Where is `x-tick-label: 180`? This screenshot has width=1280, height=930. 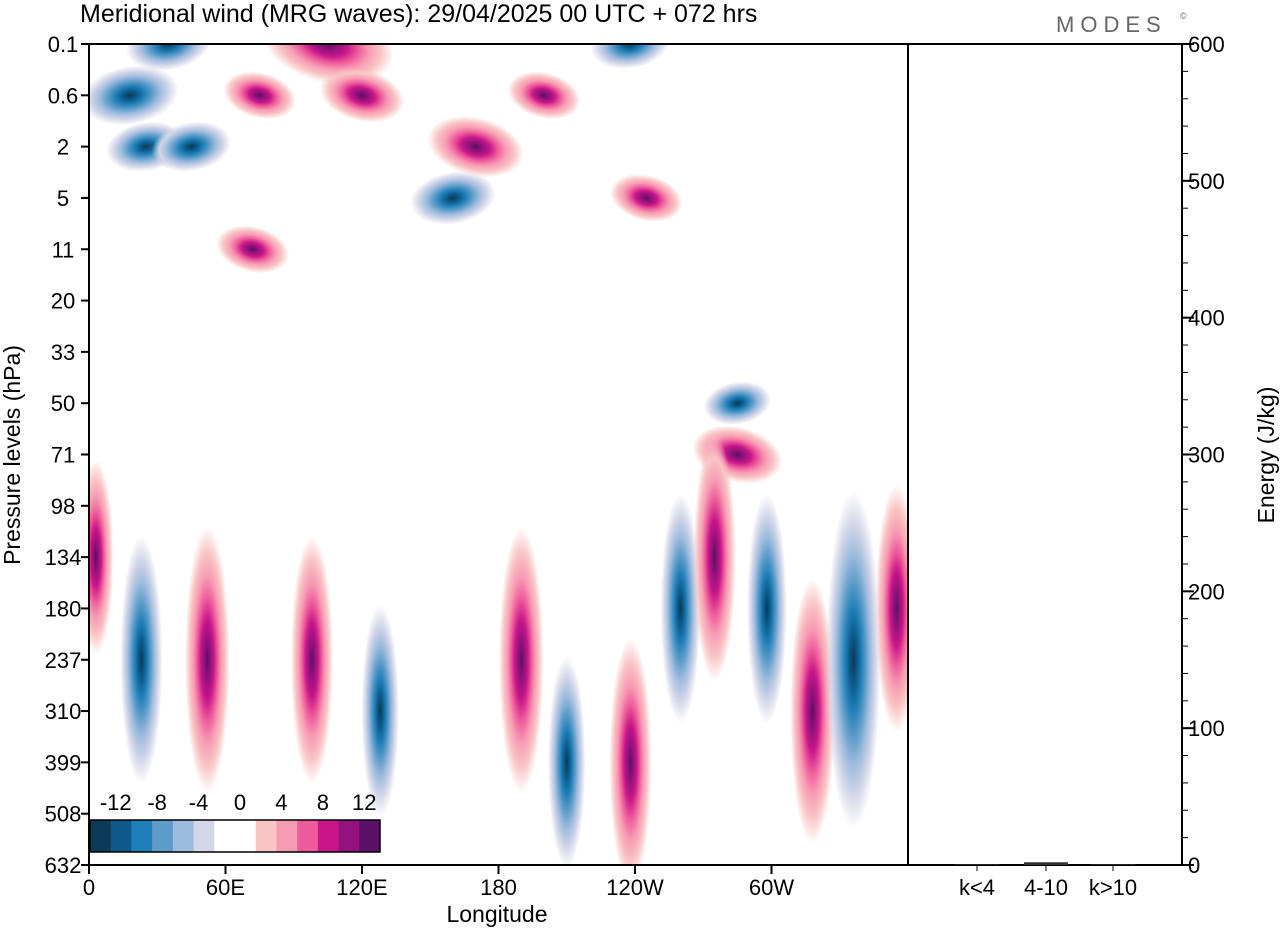
x-tick-label: 180 is located at coordinates (498, 887).